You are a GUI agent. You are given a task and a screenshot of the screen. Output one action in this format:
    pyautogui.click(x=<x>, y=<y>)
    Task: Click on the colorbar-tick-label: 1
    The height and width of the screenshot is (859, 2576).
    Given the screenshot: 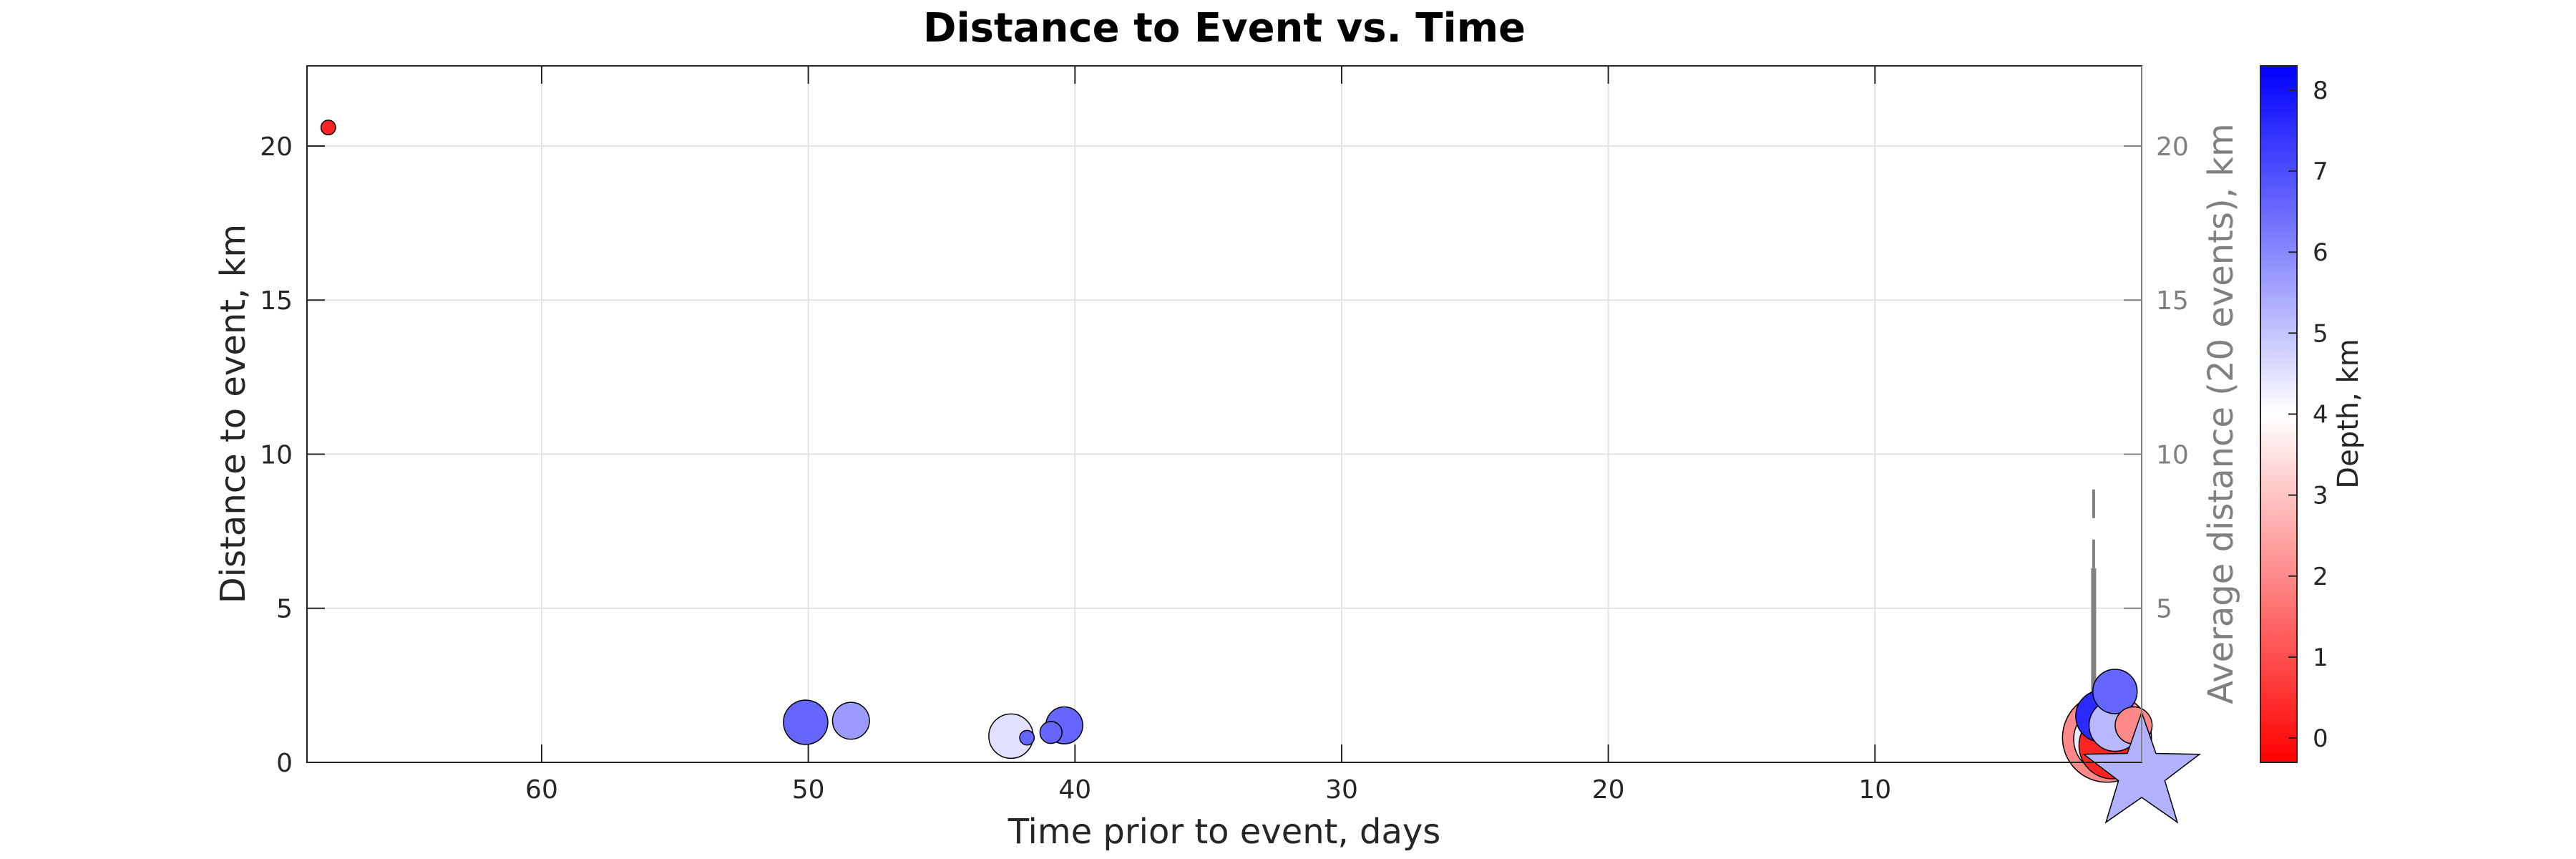 What is the action you would take?
    pyautogui.click(x=2320, y=658)
    